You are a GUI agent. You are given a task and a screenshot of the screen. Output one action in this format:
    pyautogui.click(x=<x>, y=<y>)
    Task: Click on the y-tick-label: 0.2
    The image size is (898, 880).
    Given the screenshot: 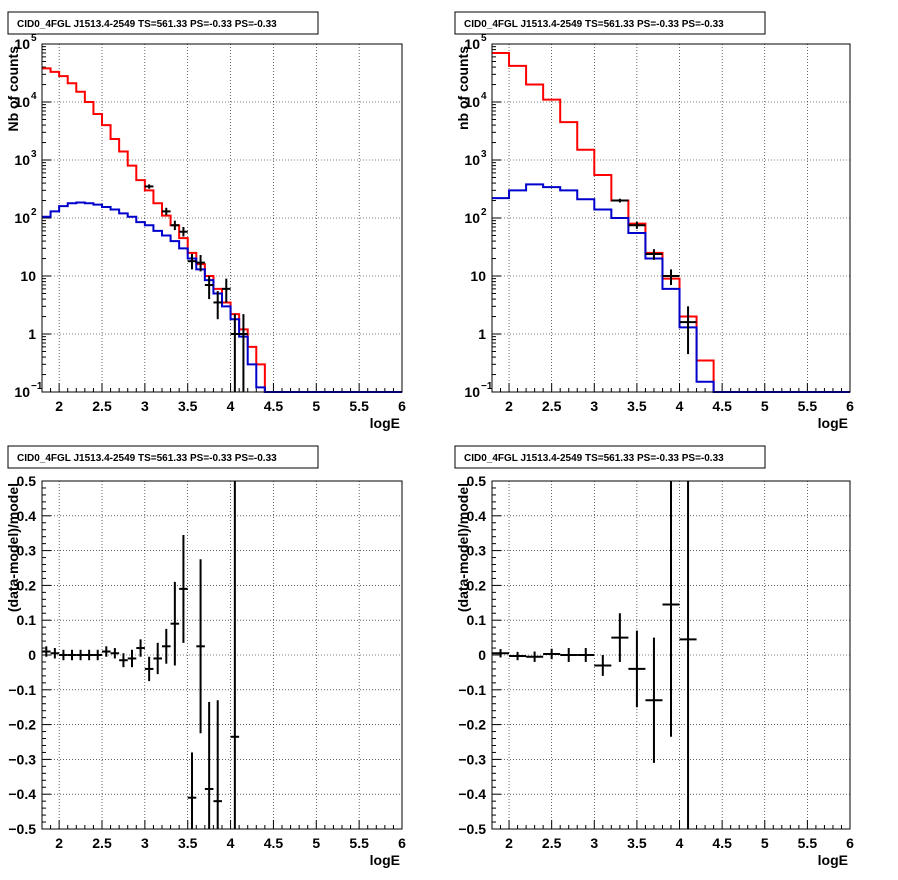 What is the action you would take?
    pyautogui.click(x=477, y=585)
    